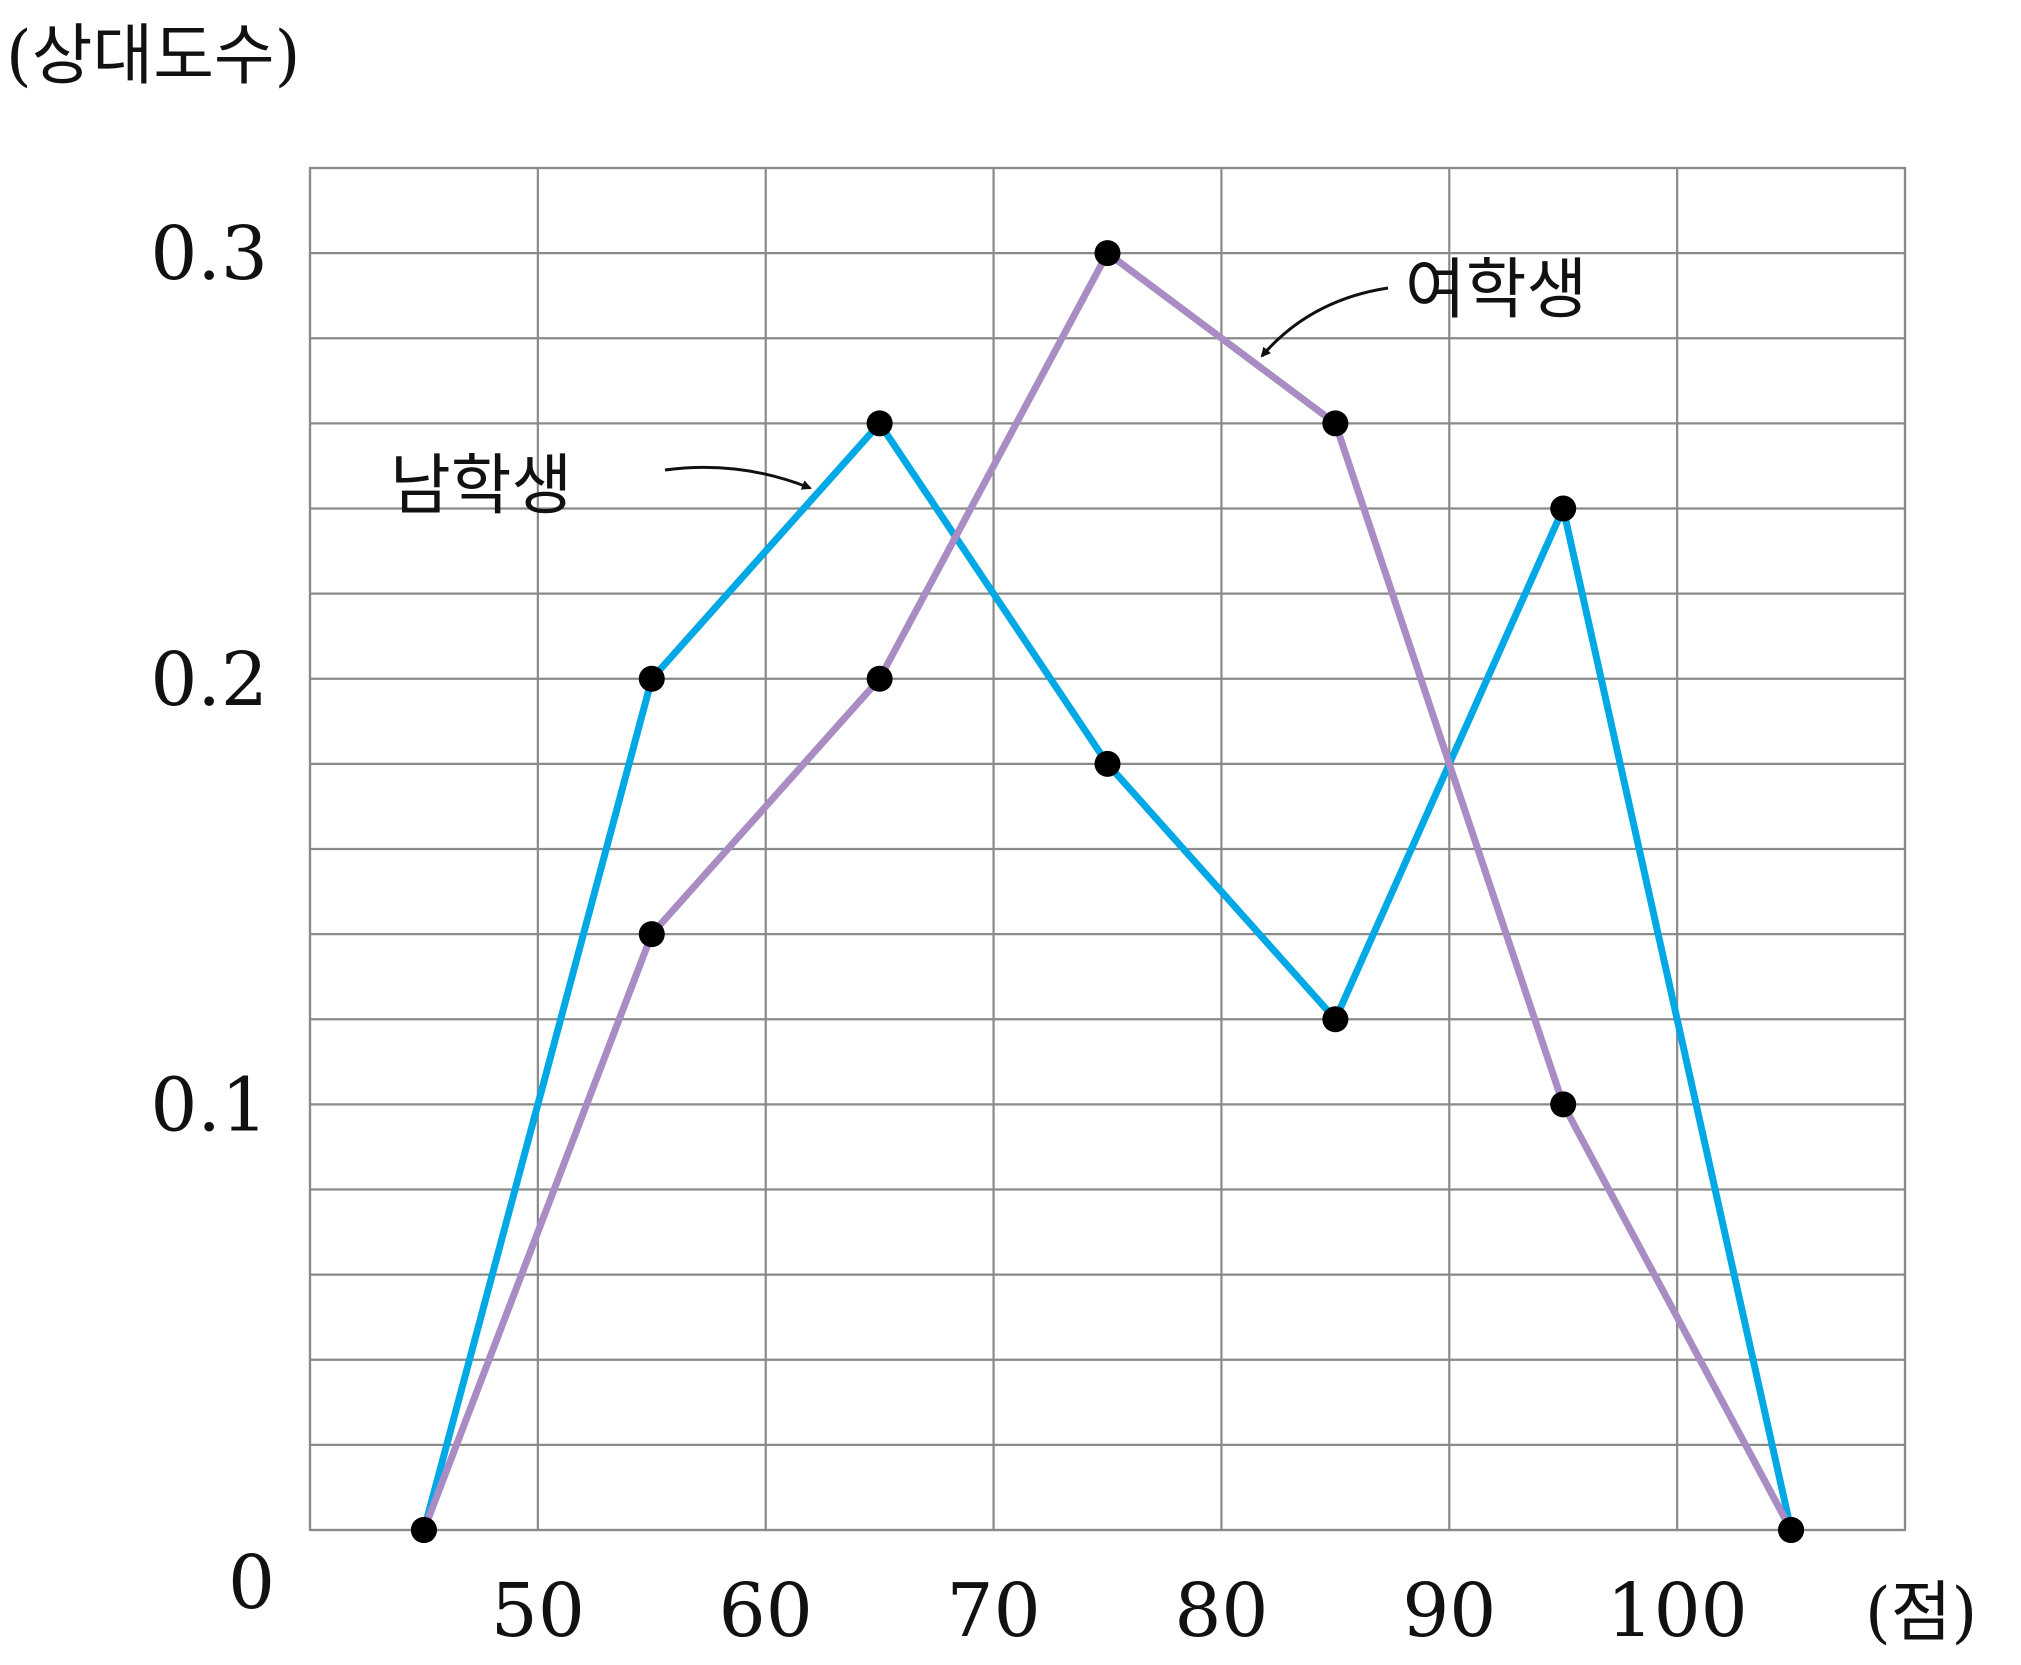 This screenshot has height=1665, width=2021. What do you see at coordinates (1324, 322) in the screenshot?
I see `arrow-female` at bounding box center [1324, 322].